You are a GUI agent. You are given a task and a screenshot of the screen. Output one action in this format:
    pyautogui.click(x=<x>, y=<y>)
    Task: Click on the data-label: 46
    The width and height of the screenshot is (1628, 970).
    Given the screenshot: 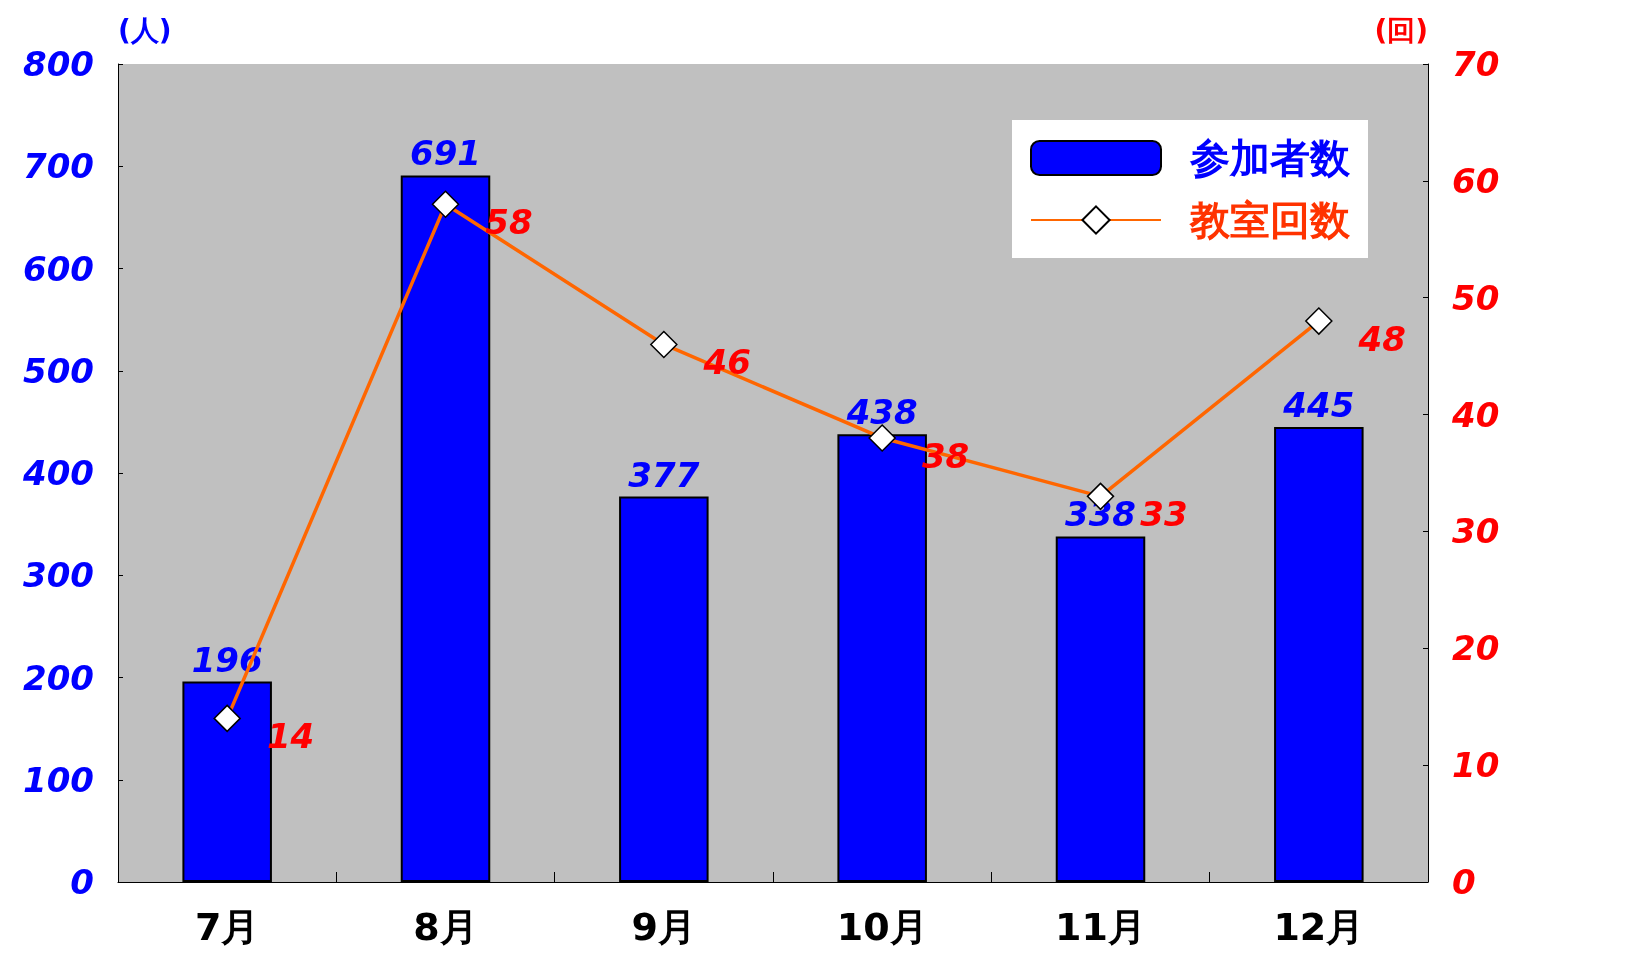 What is the action you would take?
    pyautogui.click(x=726, y=362)
    